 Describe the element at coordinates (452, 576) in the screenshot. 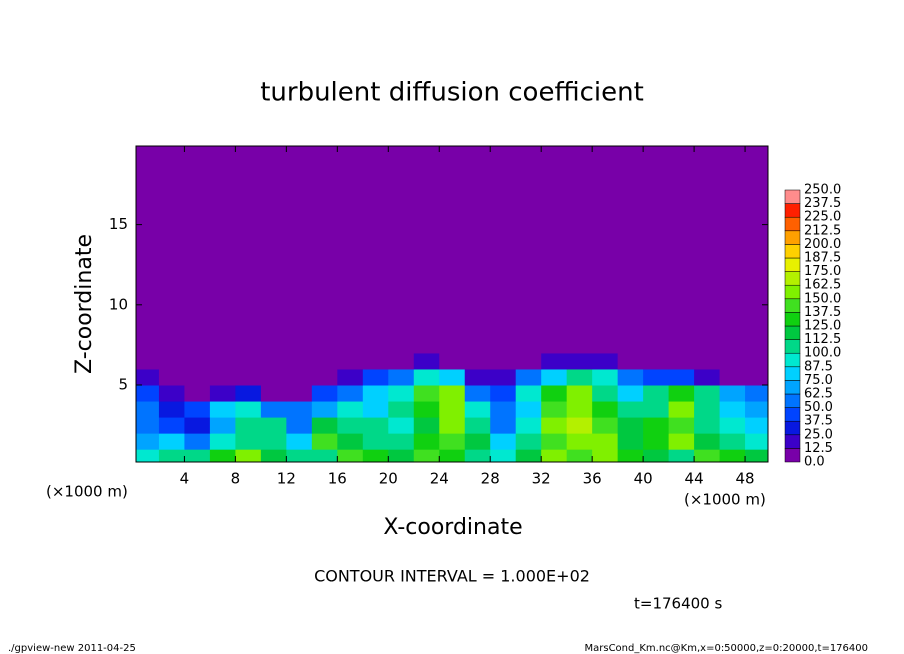

I see `contour-note: CONTOUR INTERVAL = 1.000E+02` at that location.